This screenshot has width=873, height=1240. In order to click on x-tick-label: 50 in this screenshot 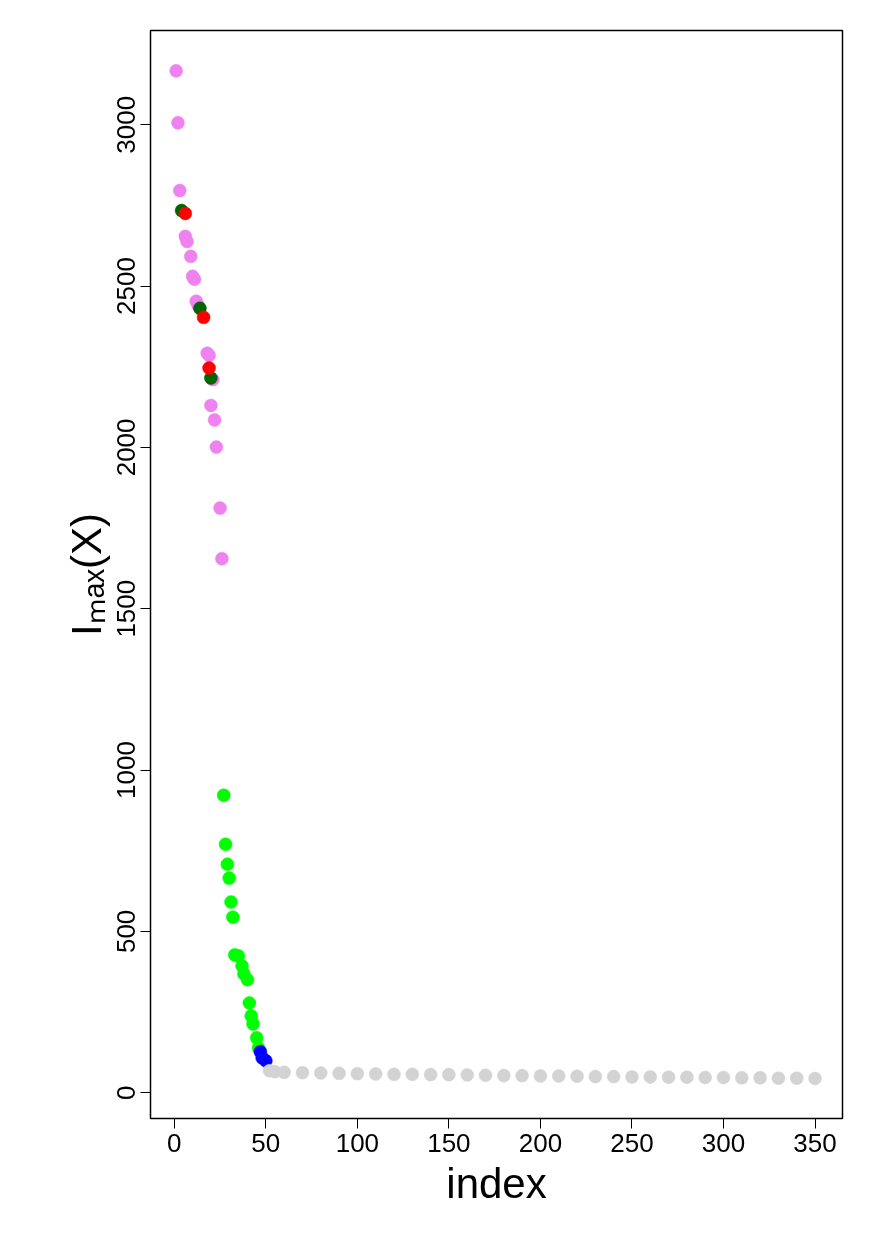, I will do `click(266, 1142)`.